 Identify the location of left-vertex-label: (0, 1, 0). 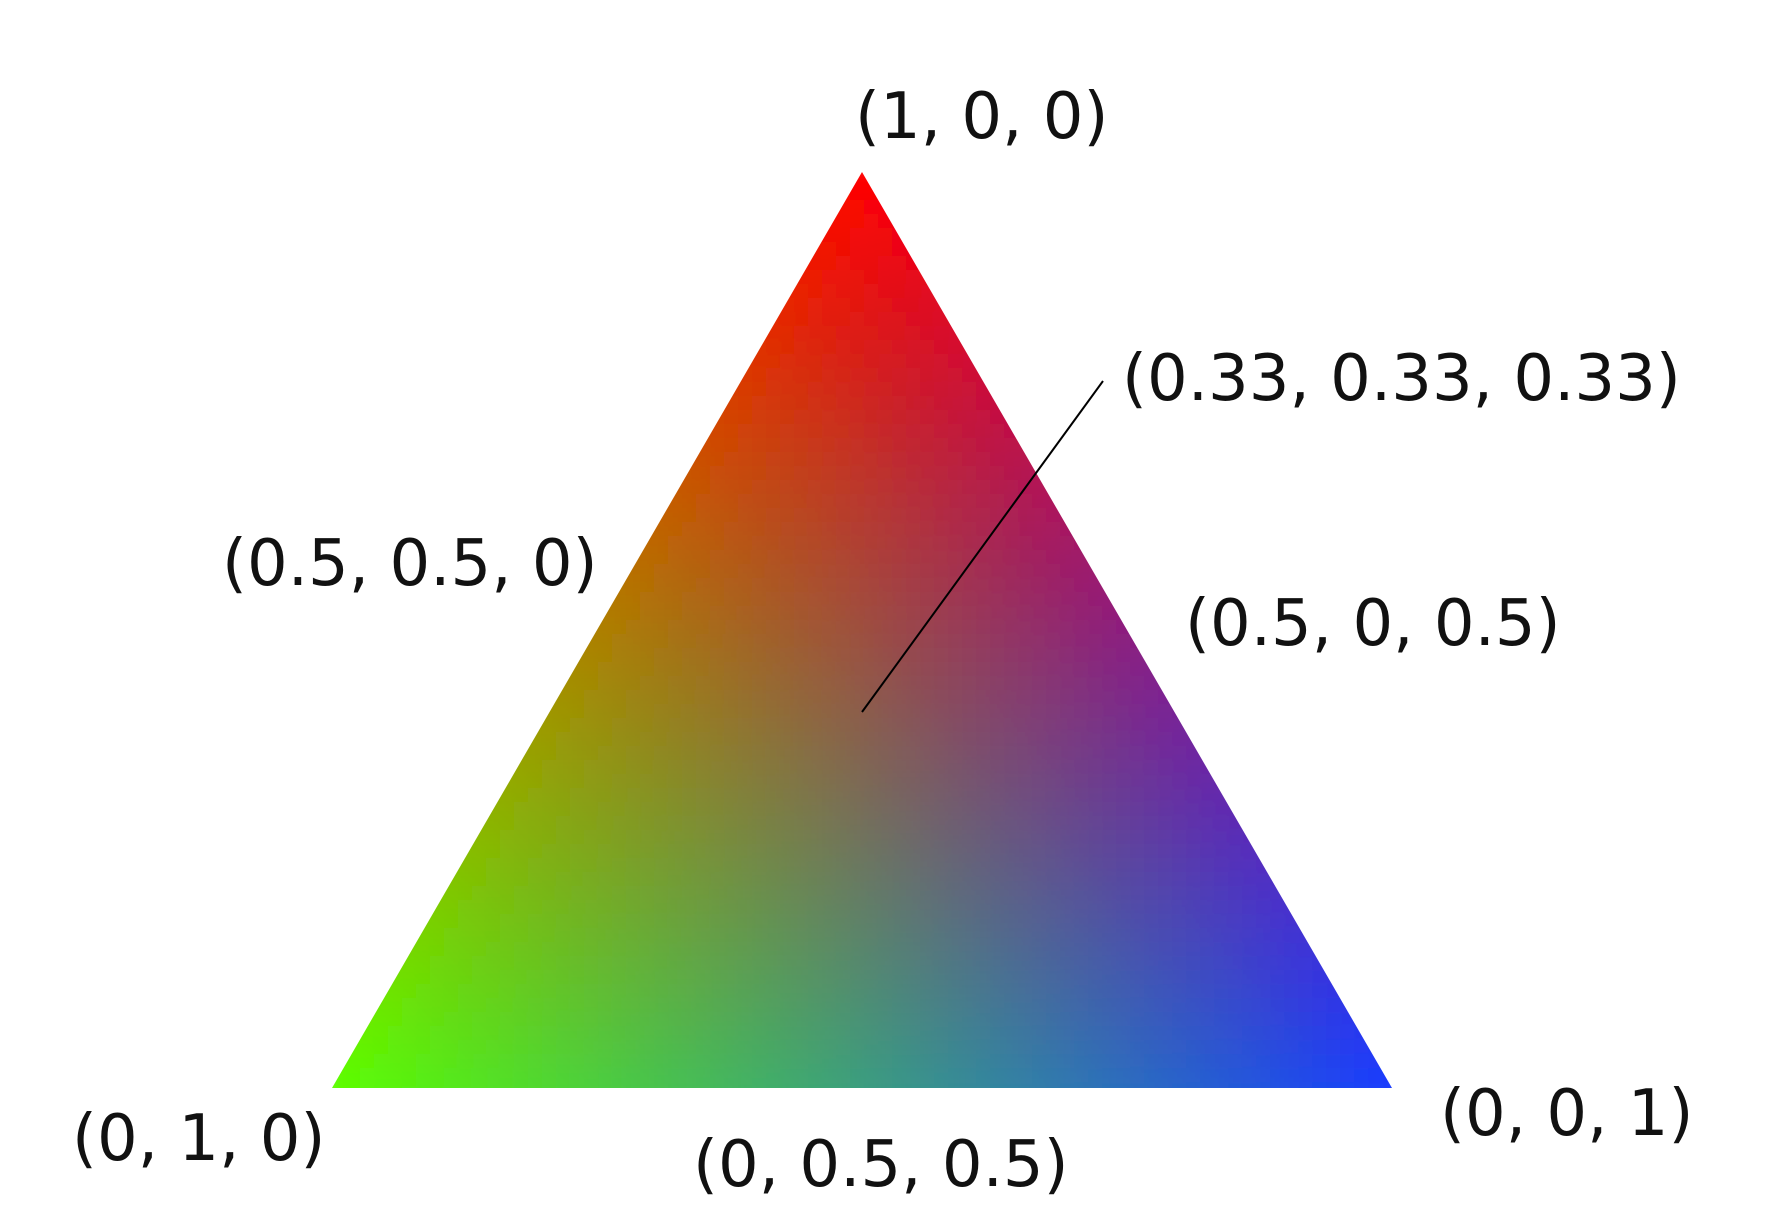
(198, 1139).